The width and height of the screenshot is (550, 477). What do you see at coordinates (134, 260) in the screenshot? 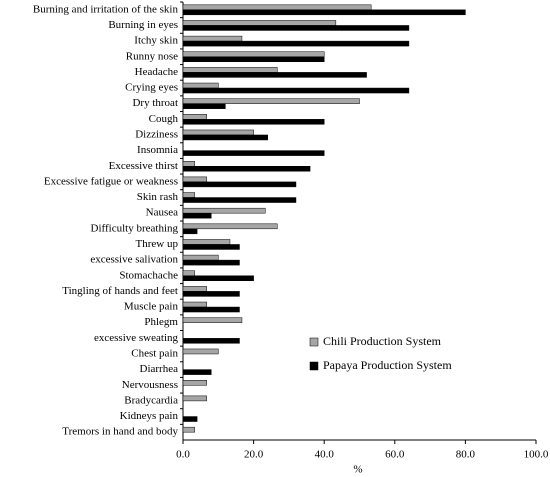
I see `y-tick-label: excessive salivation` at bounding box center [134, 260].